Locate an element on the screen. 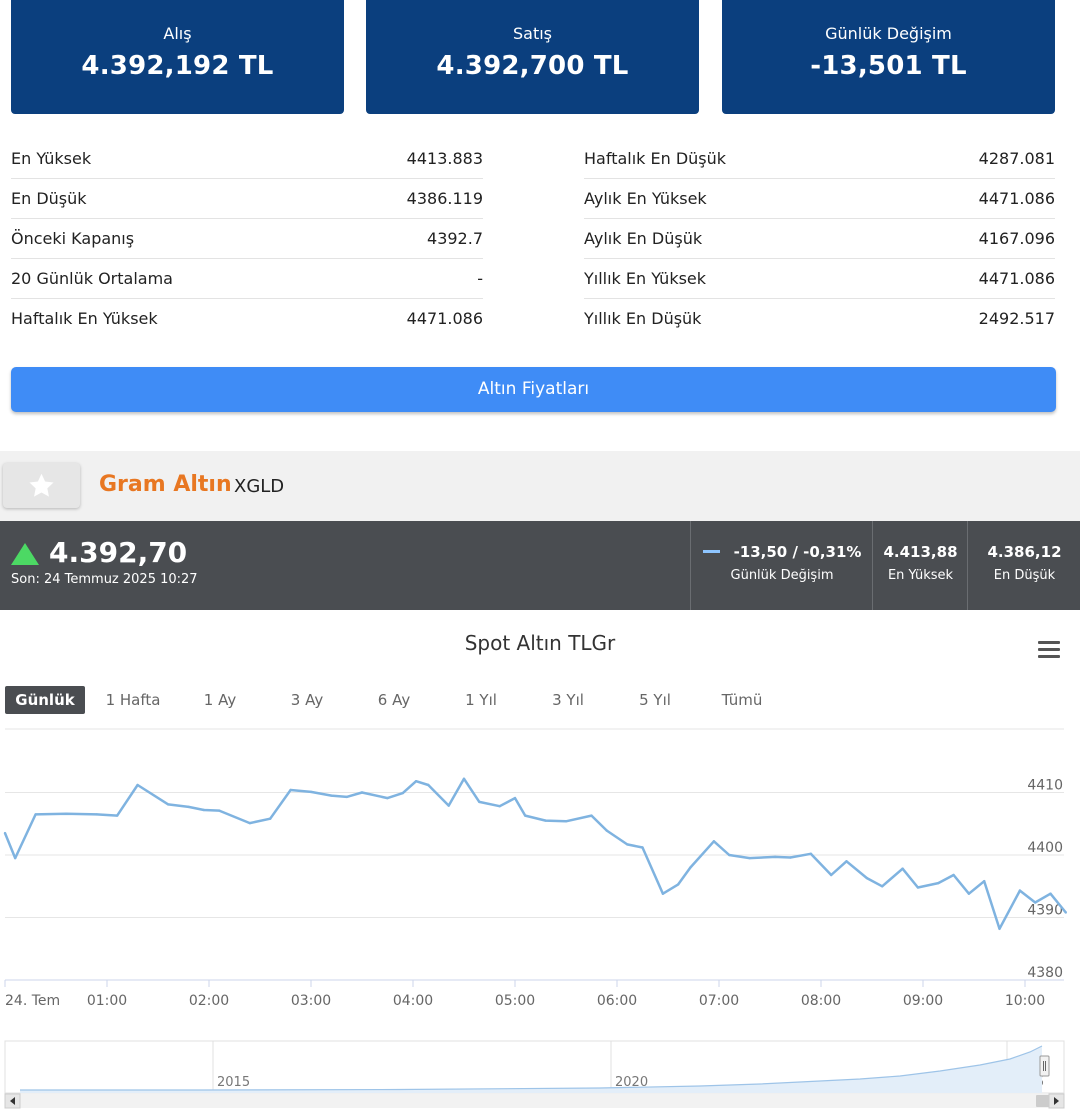  x-tick-label: 02:00 is located at coordinates (209, 1001).